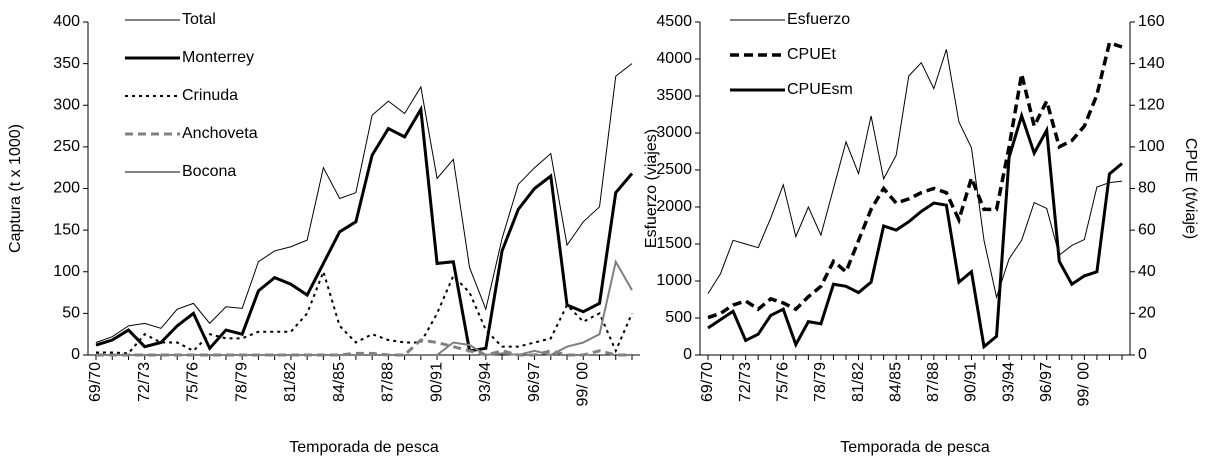 The width and height of the screenshot is (1207, 459). I want to click on y-tick-label: 2000, so click(674, 206).